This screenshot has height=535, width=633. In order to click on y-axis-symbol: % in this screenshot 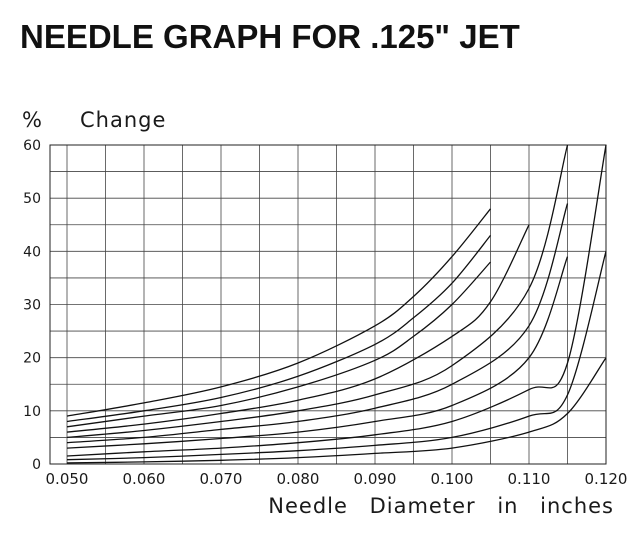, I will do `click(32, 120)`.